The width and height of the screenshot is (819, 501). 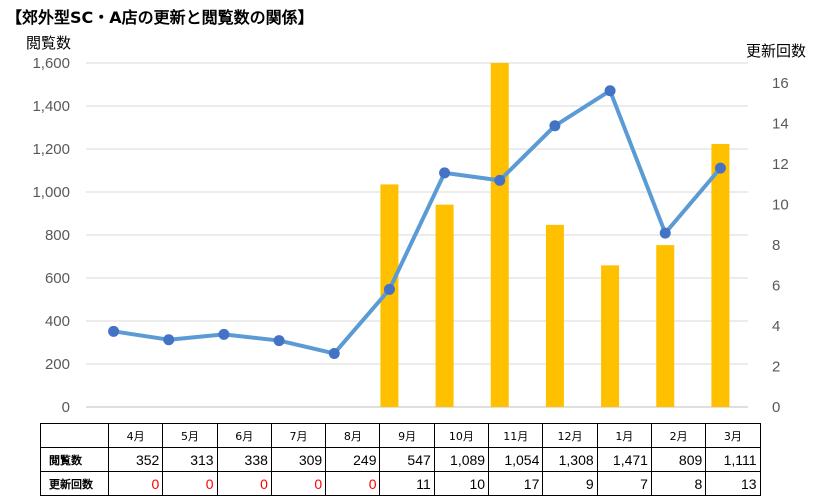 I want to click on table-month-header: 6月, so click(x=244, y=435).